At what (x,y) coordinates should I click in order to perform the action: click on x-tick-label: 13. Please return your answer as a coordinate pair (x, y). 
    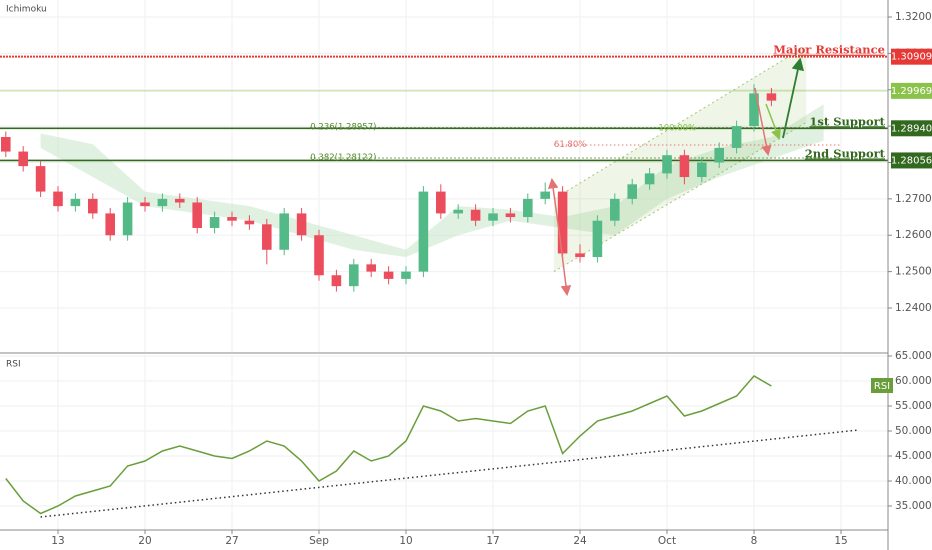
    Looking at the image, I should click on (57, 541).